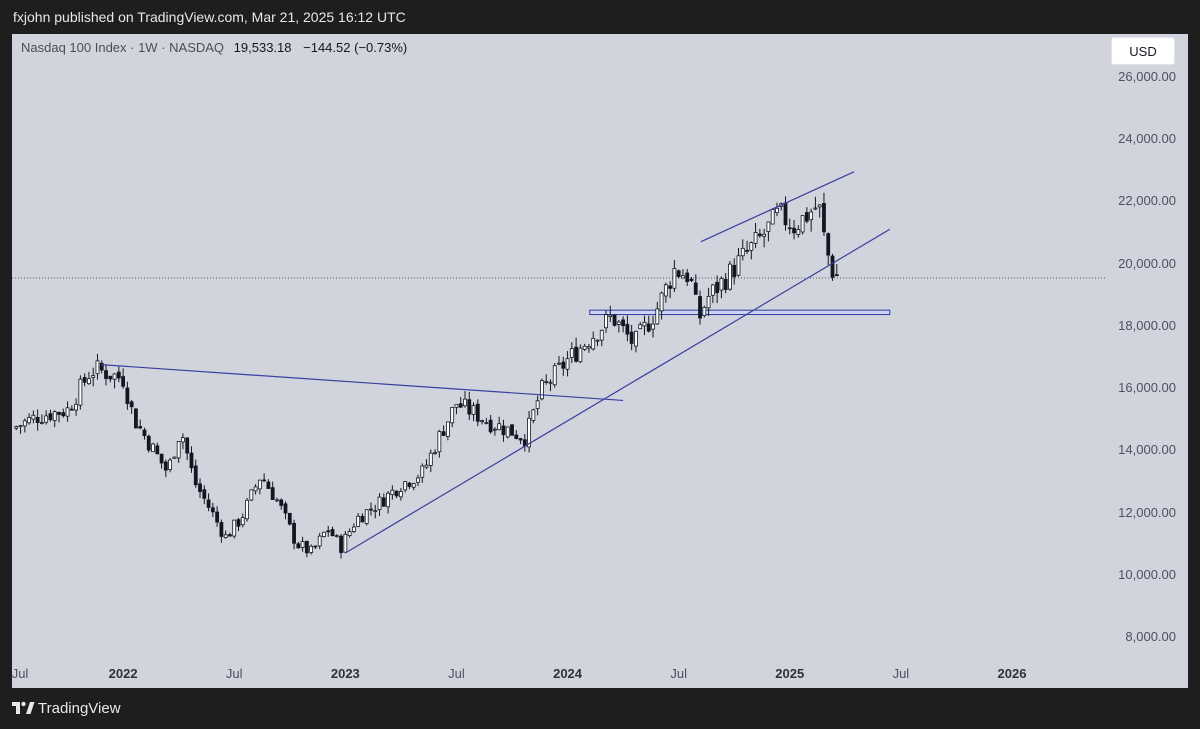 The width and height of the screenshot is (1200, 729). I want to click on price-tick-label: 24,000.00, so click(1147, 138).